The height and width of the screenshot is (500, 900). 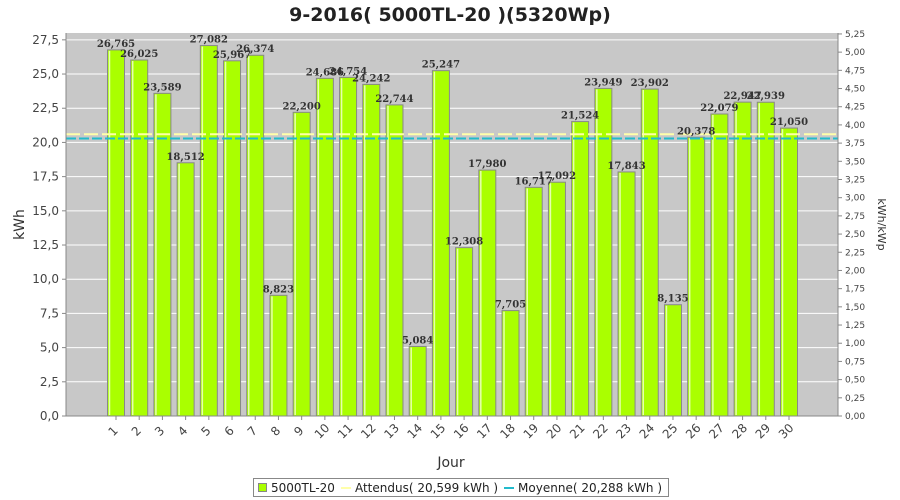 What do you see at coordinates (855, 290) in the screenshot?
I see `y-tick-label-right: 1,75` at bounding box center [855, 290].